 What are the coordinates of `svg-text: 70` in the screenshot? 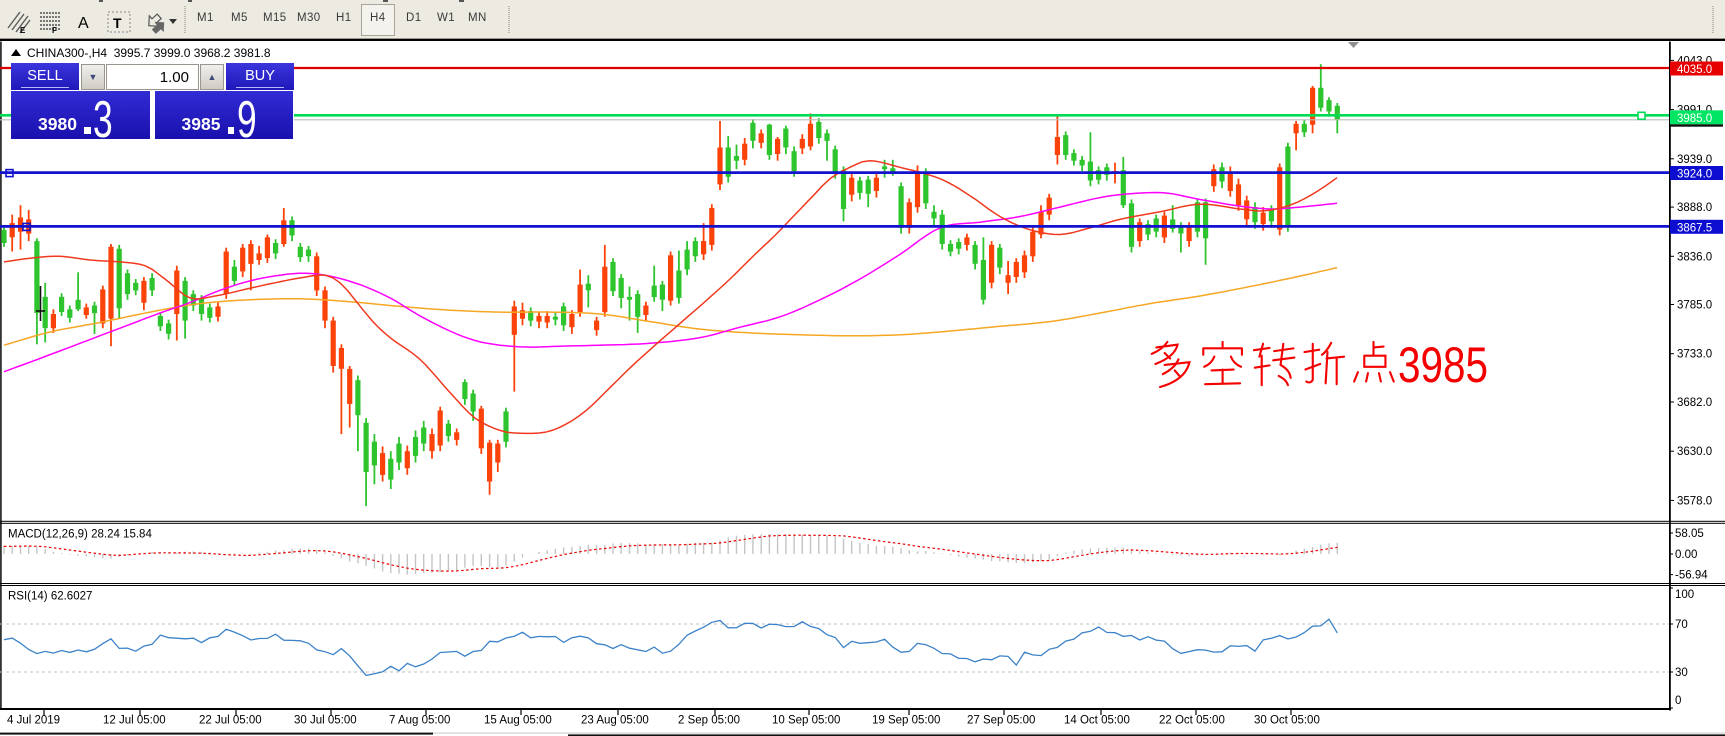 It's located at (1681, 625).